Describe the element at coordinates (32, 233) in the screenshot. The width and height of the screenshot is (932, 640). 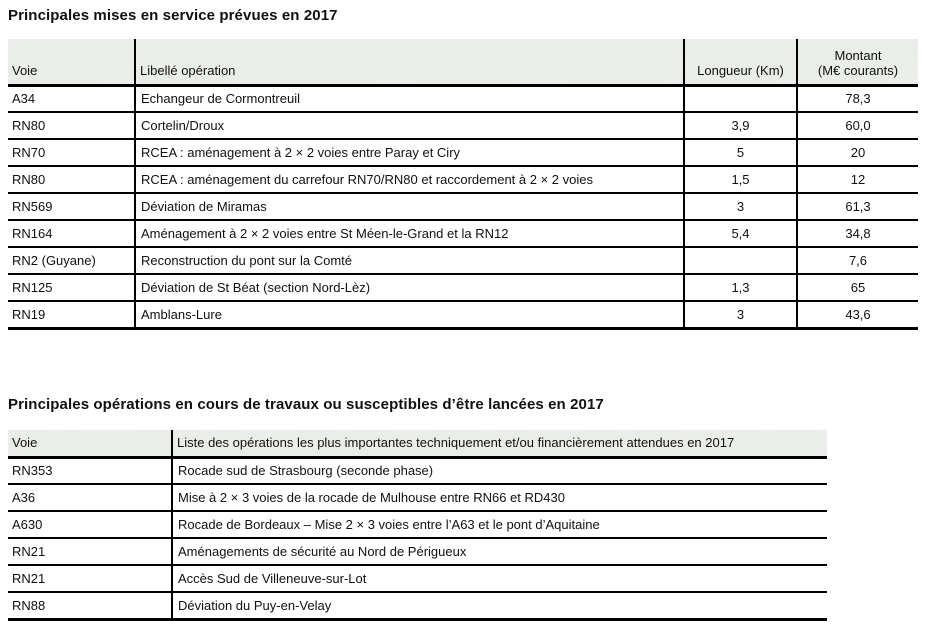
I see `cell-voie: RN164` at that location.